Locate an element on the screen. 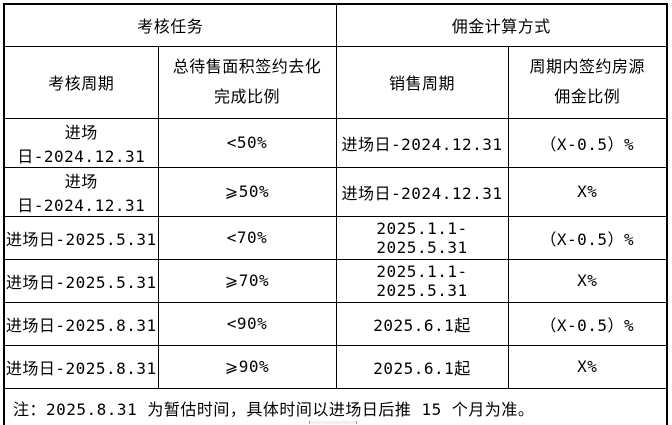 This screenshot has width=672, height=425. column-header-ratio-line2: 完成比例 is located at coordinates (247, 96).